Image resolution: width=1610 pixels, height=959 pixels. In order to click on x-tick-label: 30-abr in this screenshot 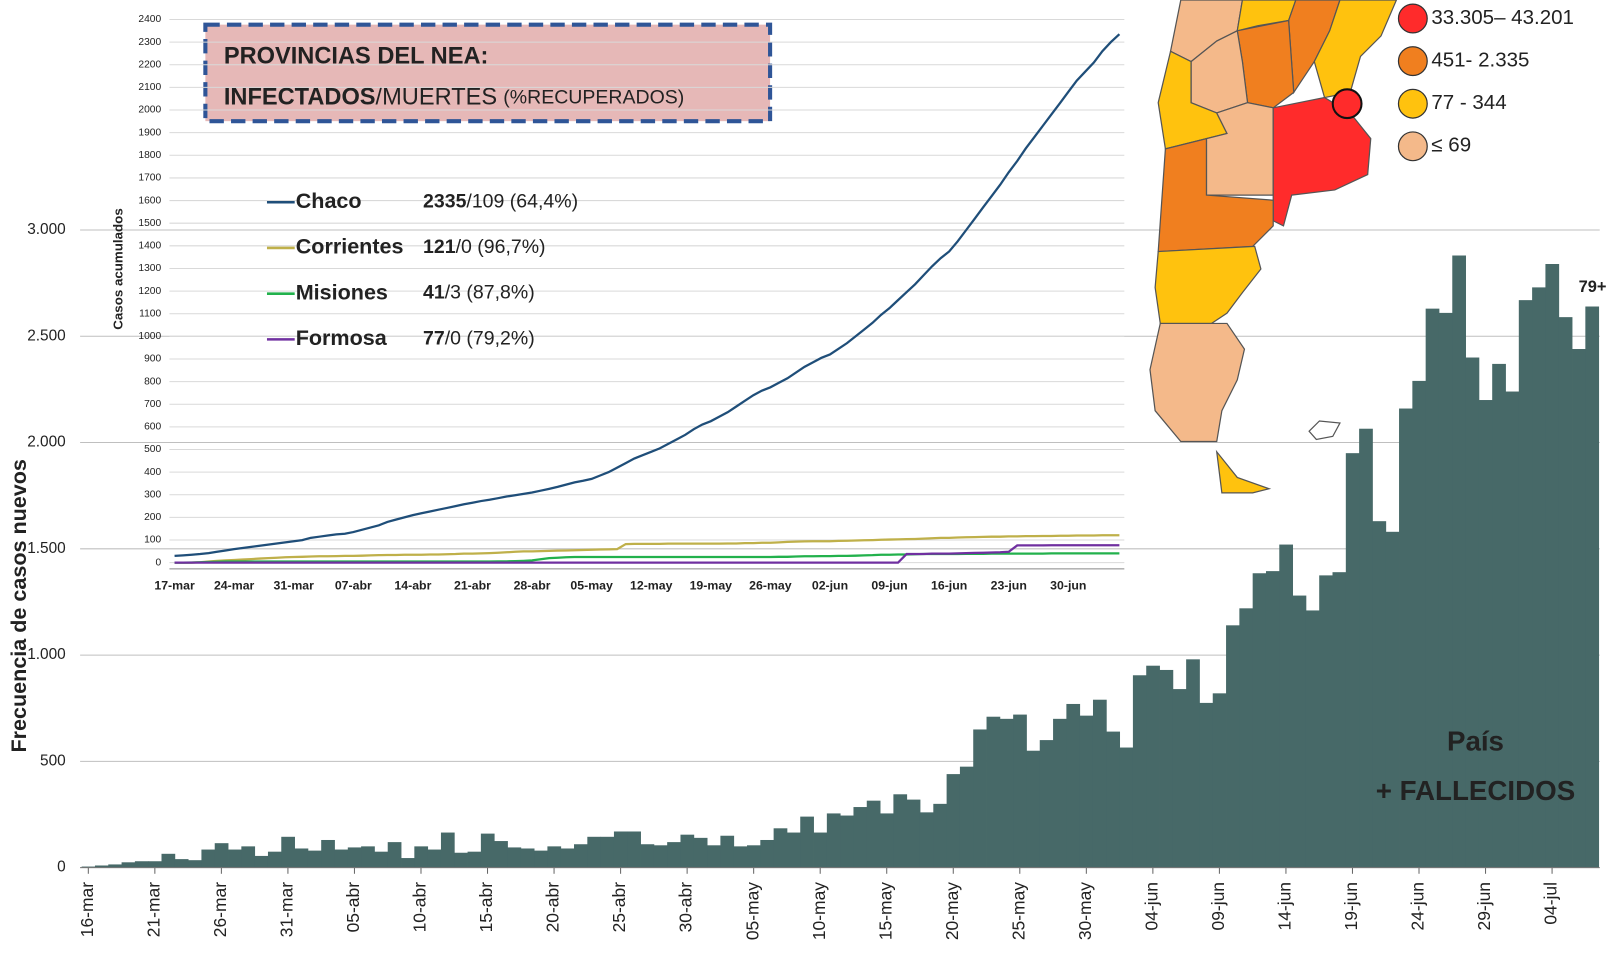, I will do `click(686, 907)`.